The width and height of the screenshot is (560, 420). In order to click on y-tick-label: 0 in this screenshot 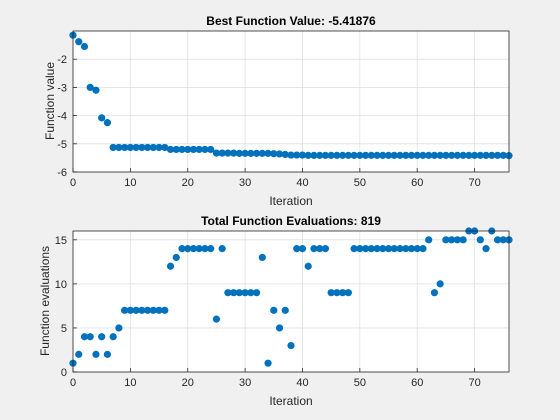, I will do `click(64, 373)`.